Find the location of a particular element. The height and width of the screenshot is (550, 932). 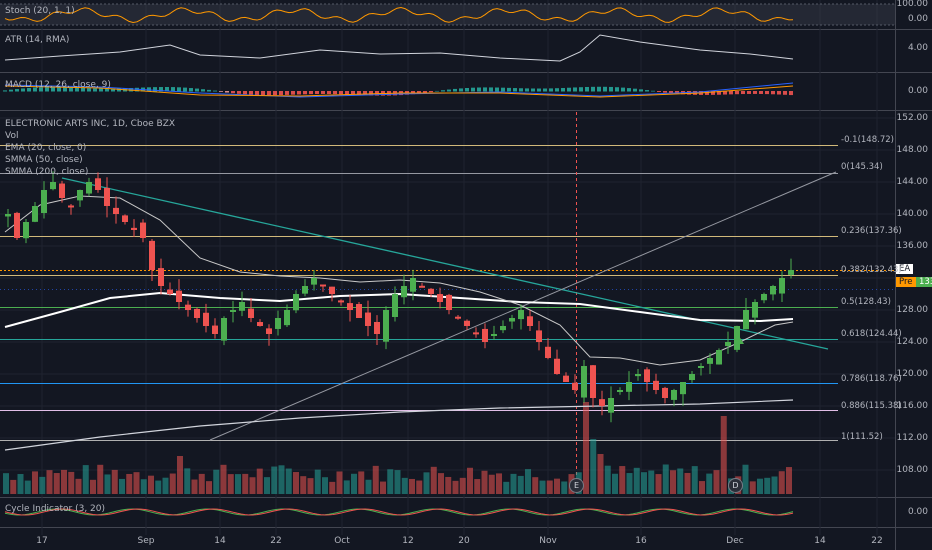

fib-label: 0(145.34) is located at coordinates (862, 167).